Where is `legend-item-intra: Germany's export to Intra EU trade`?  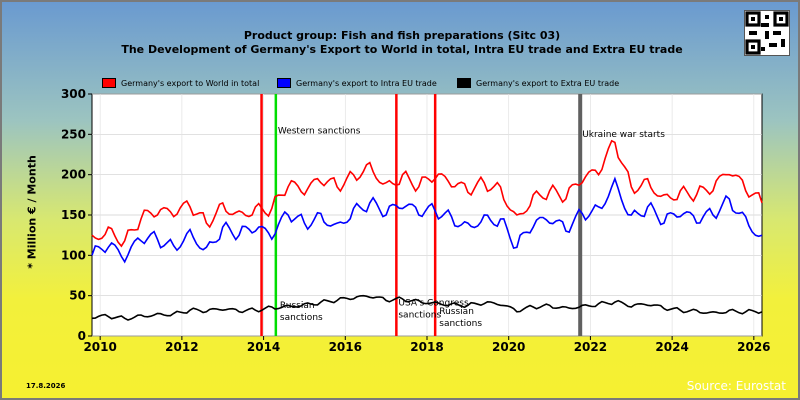 legend-item-intra: Germany's export to Intra EU trade is located at coordinates (357, 83).